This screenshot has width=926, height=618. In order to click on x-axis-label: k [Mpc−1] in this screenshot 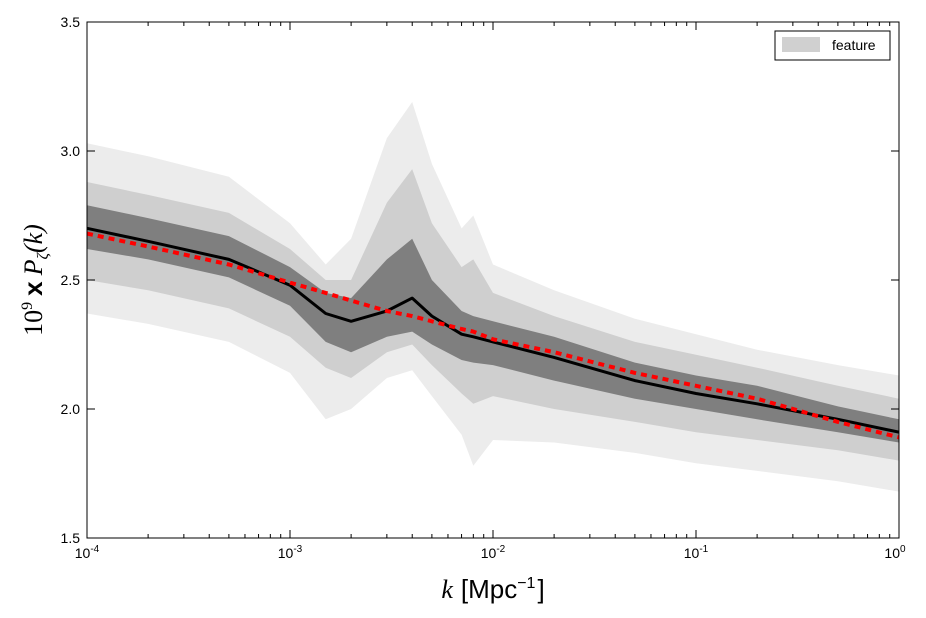, I will do `click(492, 589)`.